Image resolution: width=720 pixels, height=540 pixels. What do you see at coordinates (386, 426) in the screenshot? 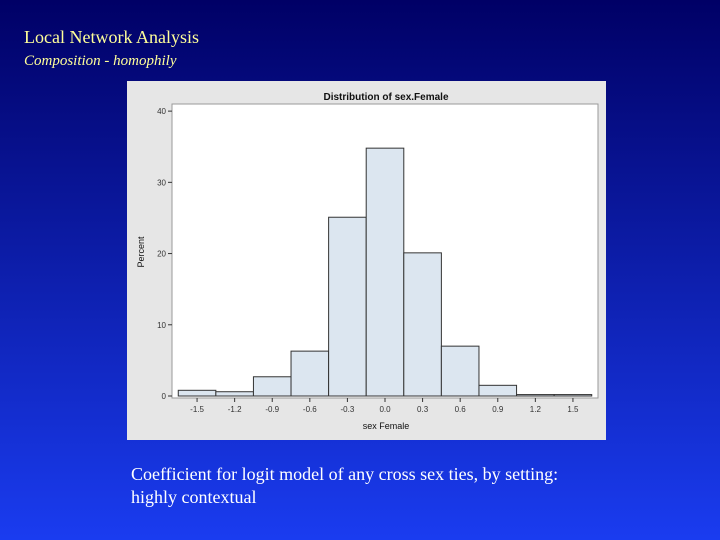
I see `x-axis-label: sex Female` at bounding box center [386, 426].